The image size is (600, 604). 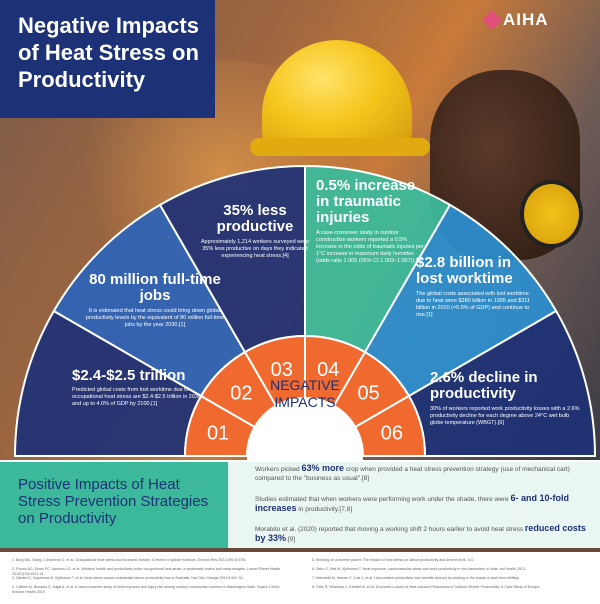 What do you see at coordinates (551, 214) in the screenshot?
I see `ear-protector-icon` at bounding box center [551, 214].